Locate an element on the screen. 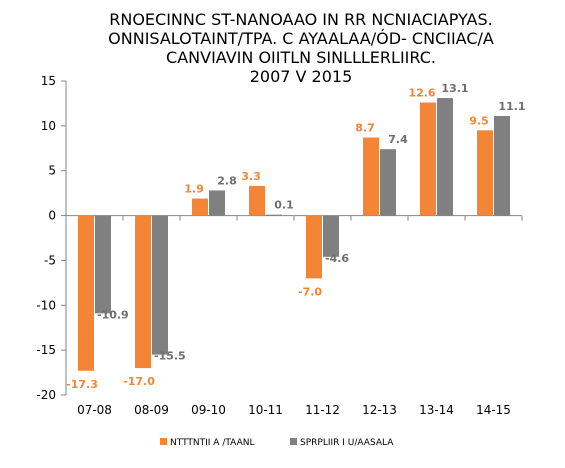 This screenshot has width=565, height=468. y-tick-label: 15 is located at coordinates (48, 81).